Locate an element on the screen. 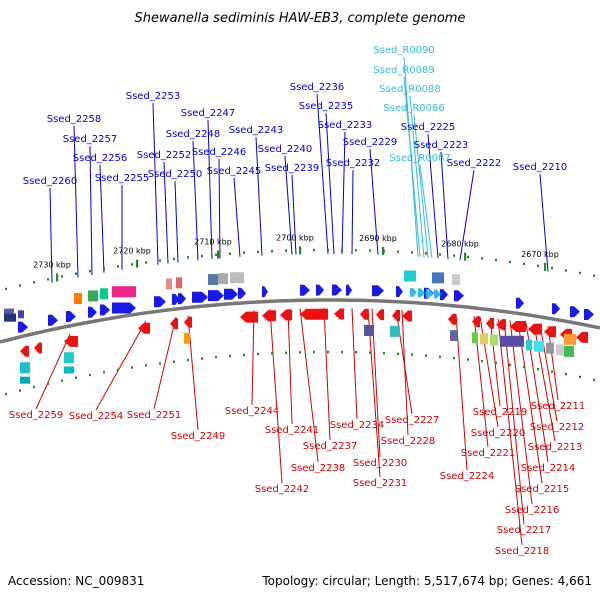 This screenshot has height=600, width=600. gene-label-ssed-2210: Ssed_2210 is located at coordinates (540, 167).